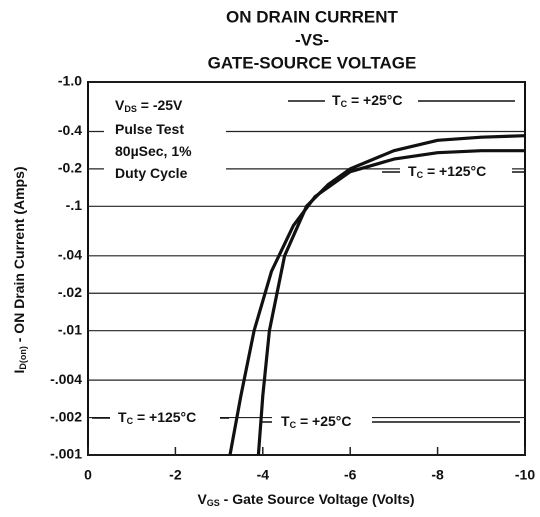  I want to click on x-tick-label: -2, so click(175, 475).